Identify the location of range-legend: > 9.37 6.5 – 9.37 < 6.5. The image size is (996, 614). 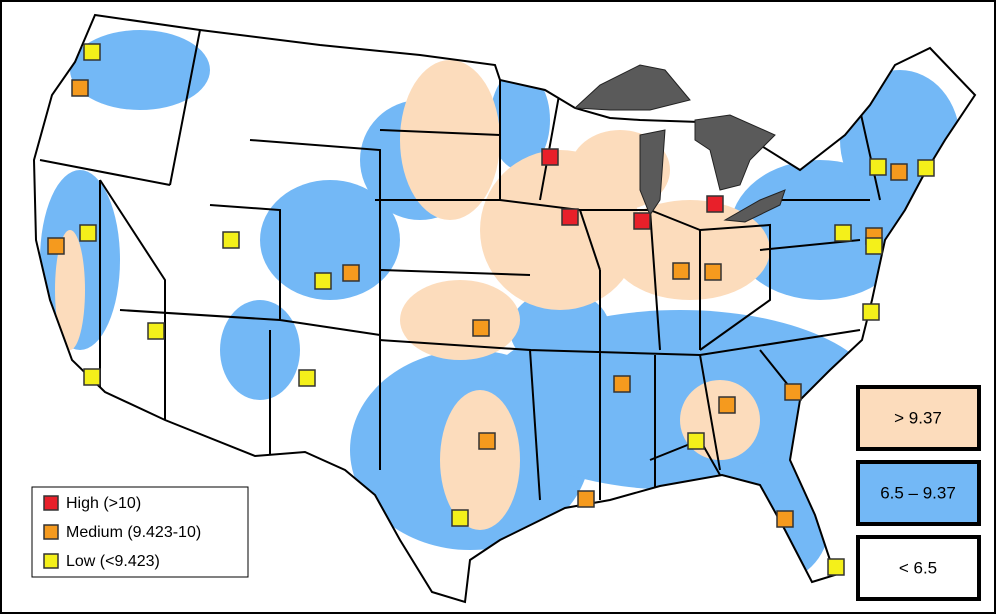
(918, 493).